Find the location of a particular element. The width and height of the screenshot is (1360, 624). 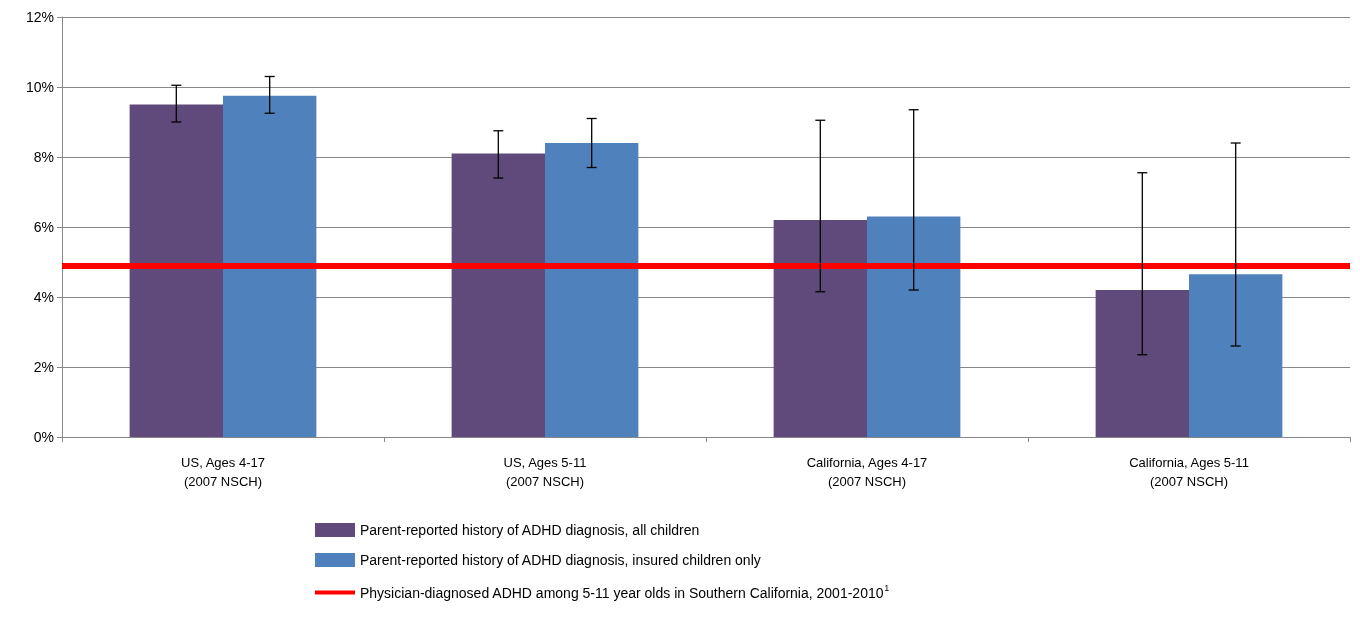

y-tick-label: 8% is located at coordinates (43, 157).